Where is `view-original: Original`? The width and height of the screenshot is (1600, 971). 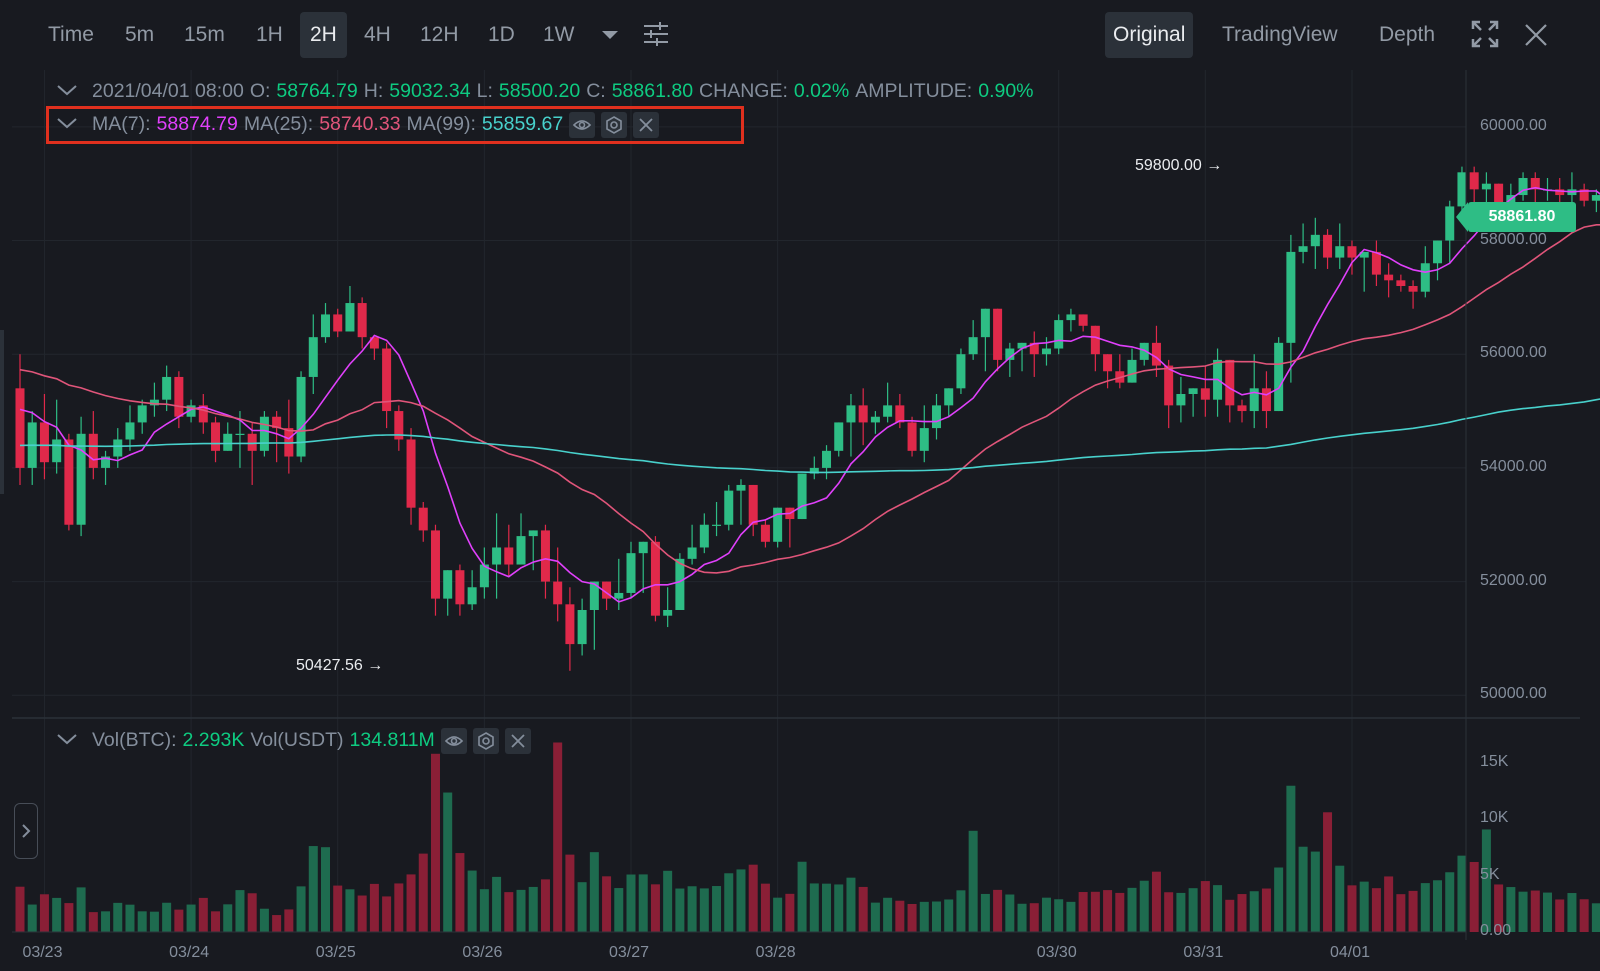
view-original: Original is located at coordinates (1149, 35).